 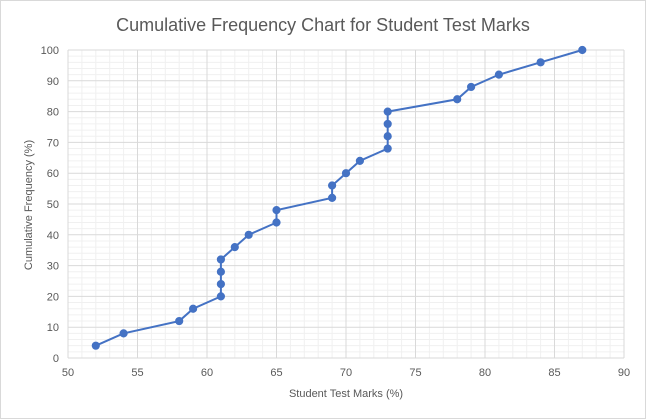 I want to click on y-tick-label: 80, so click(x=53, y=113).